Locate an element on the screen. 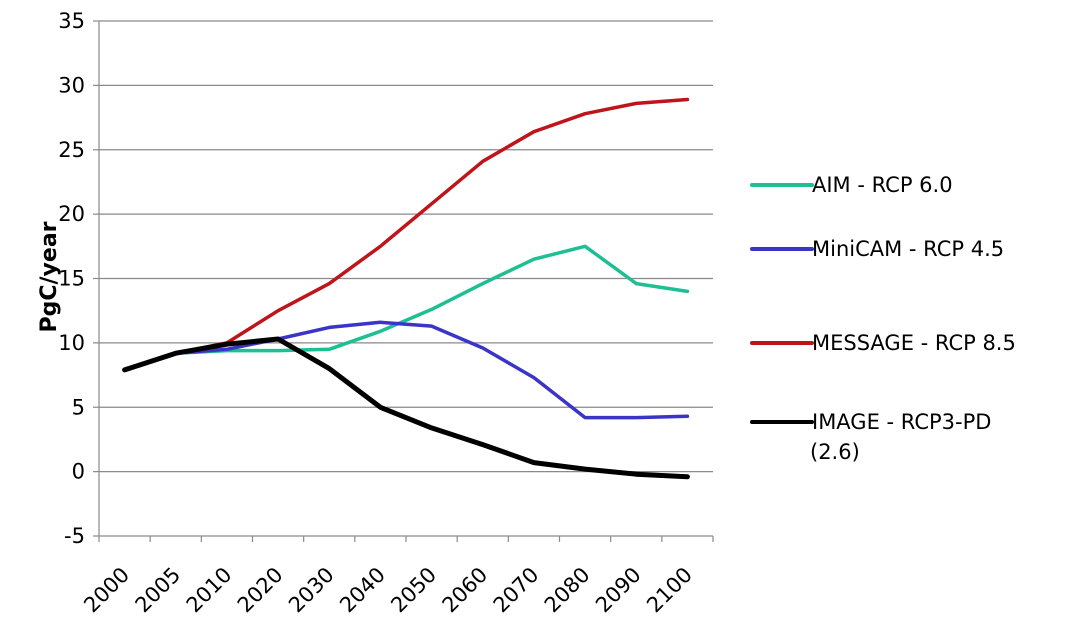 Image resolution: width=1080 pixels, height=620 pixels. y-tick-label: 5 is located at coordinates (78, 407).